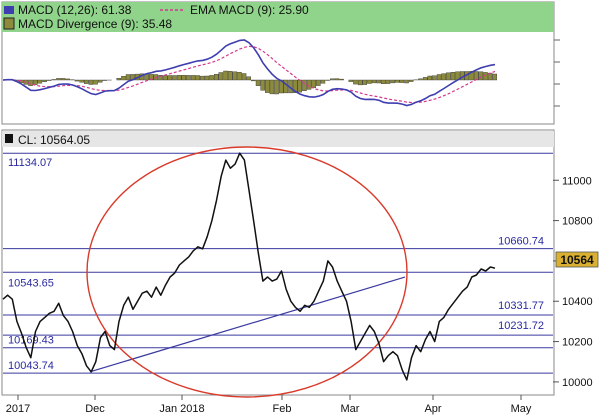  What do you see at coordinates (521, 242) in the screenshot?
I see `level-label: 10660.74` at bounding box center [521, 242].